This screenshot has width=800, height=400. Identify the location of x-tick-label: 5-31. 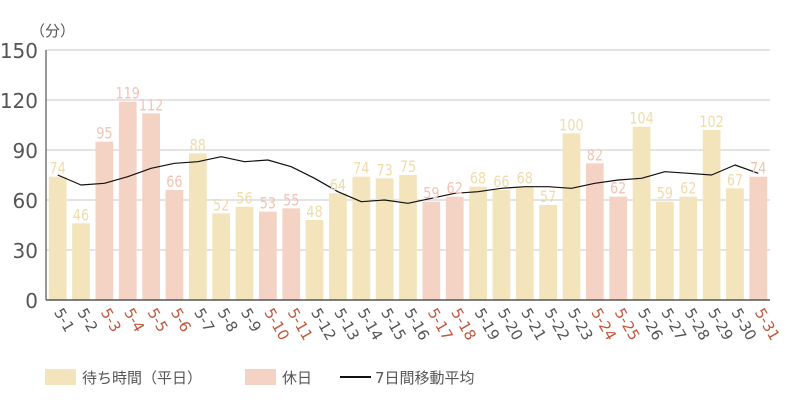
(767, 324).